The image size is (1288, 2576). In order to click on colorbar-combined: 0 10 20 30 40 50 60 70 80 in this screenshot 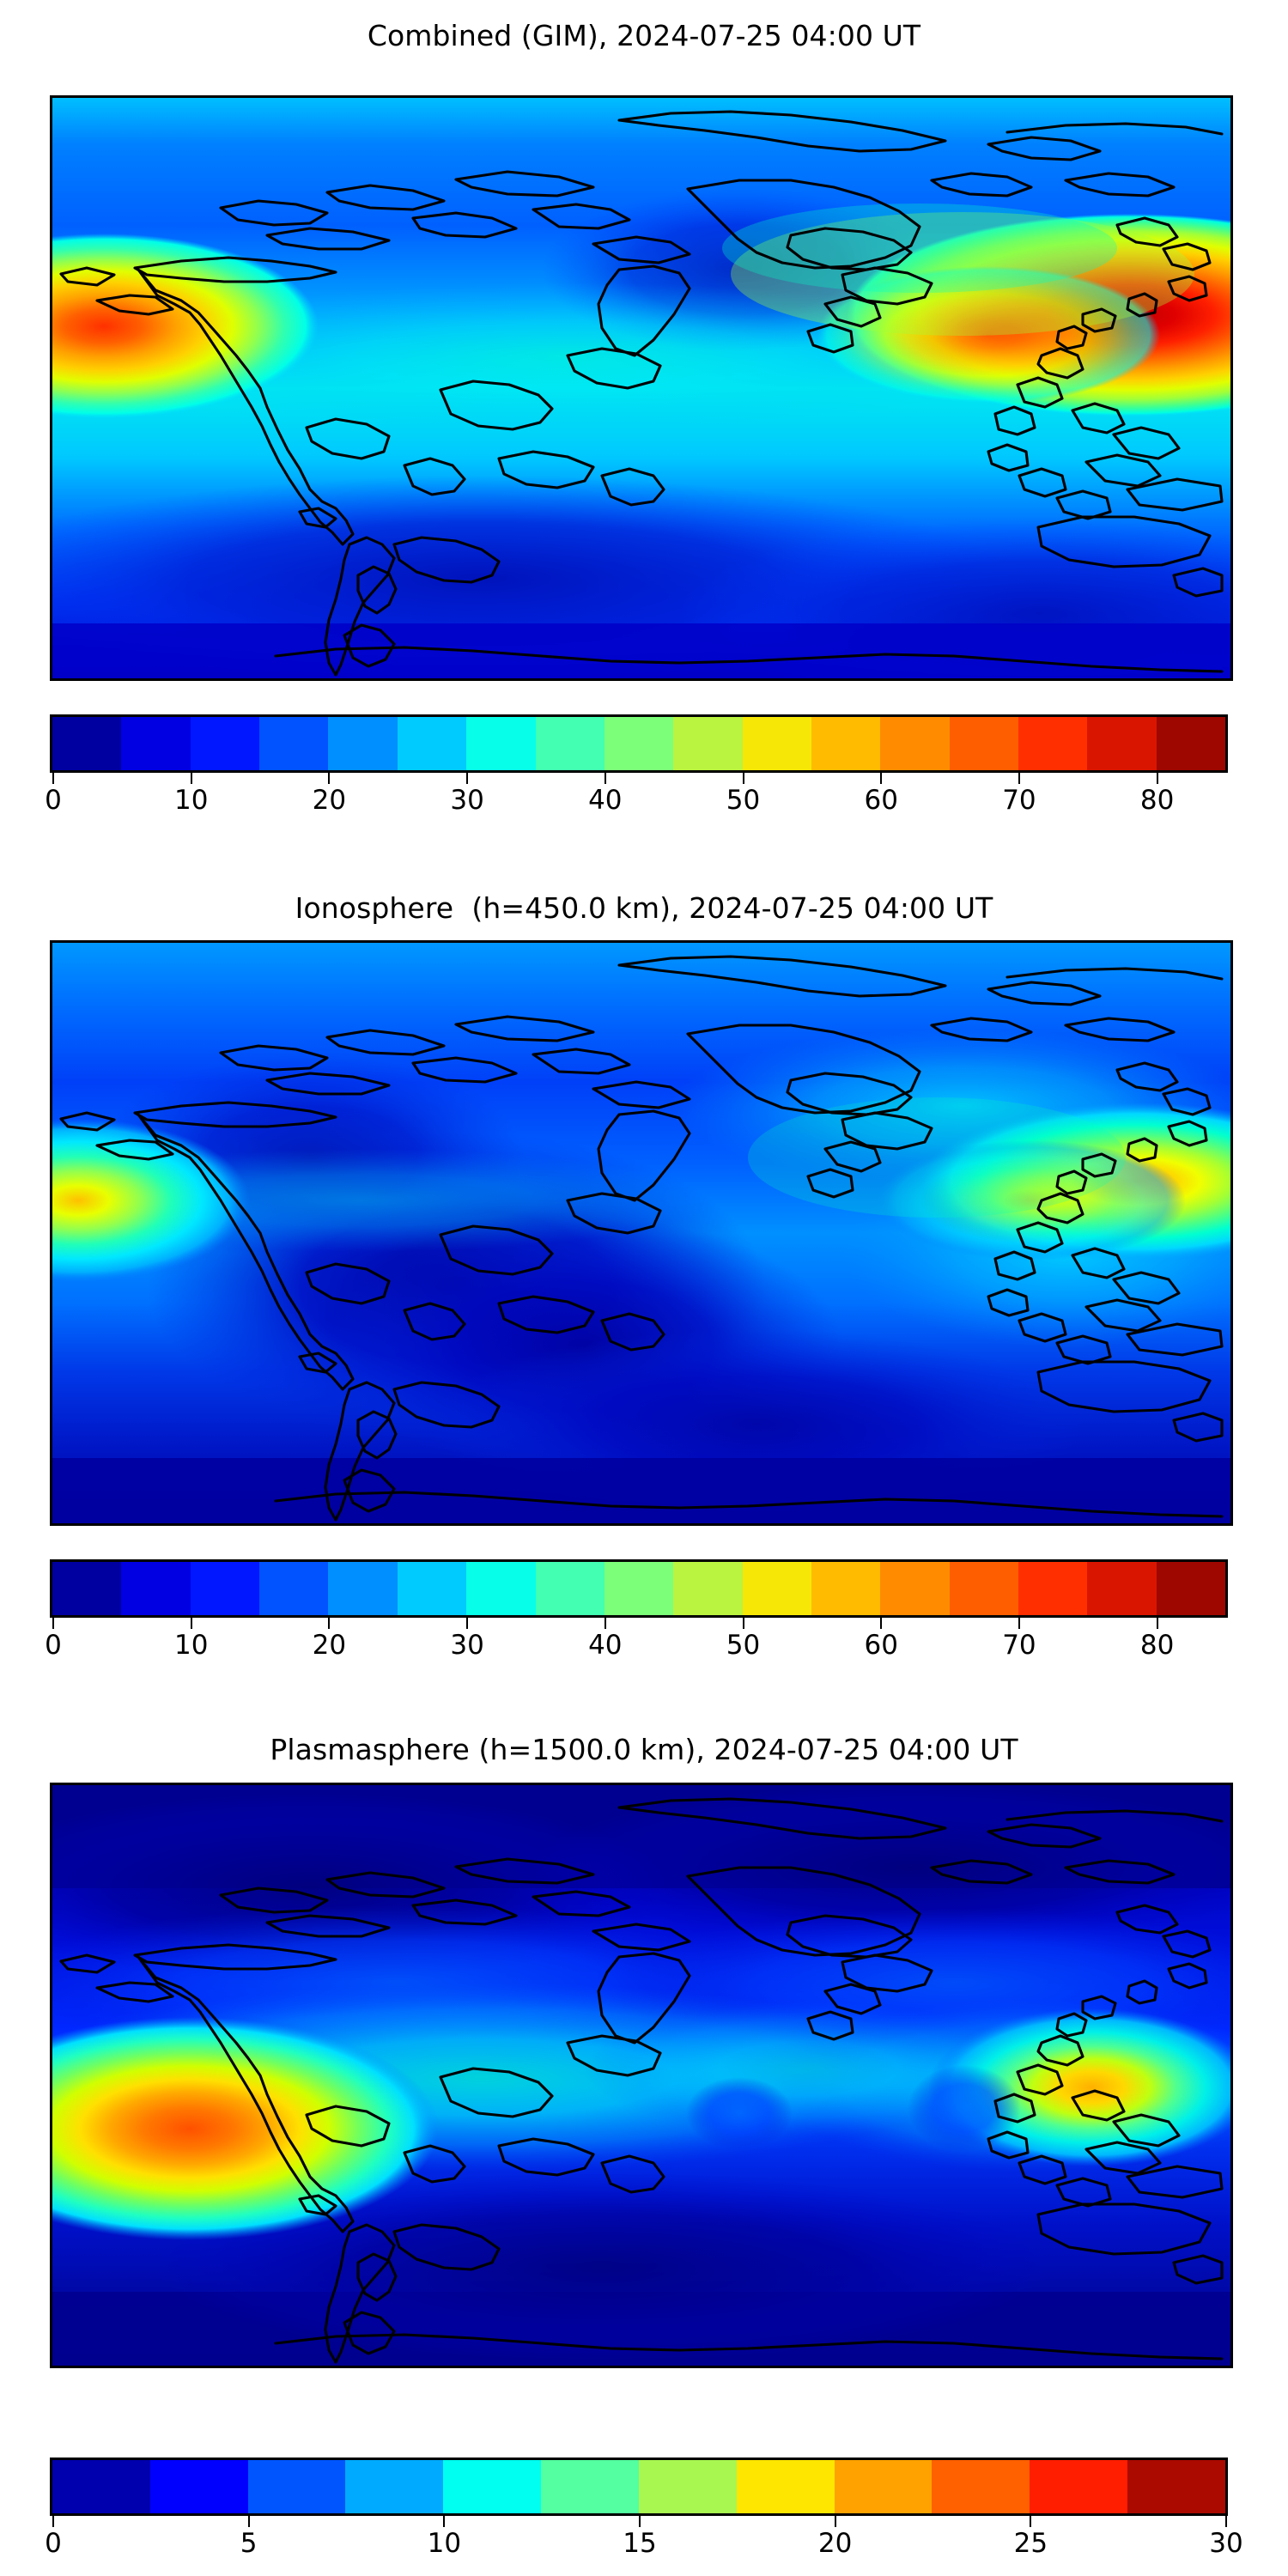, I will do `click(638, 768)`.